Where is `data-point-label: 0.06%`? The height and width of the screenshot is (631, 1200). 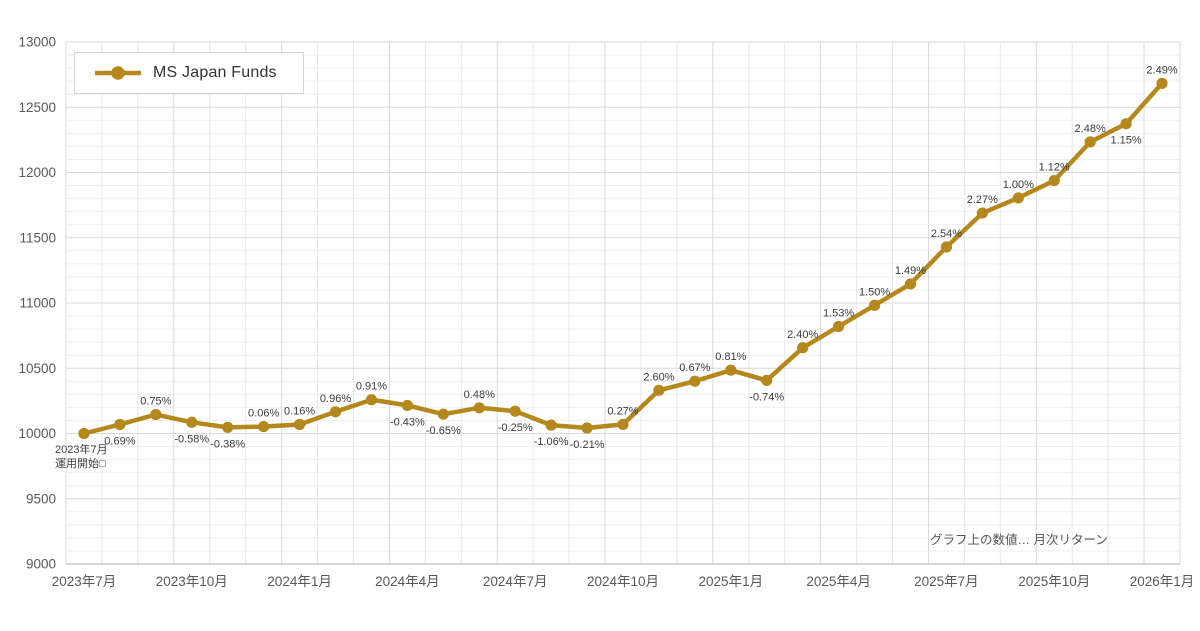 data-point-label: 0.06% is located at coordinates (263, 414).